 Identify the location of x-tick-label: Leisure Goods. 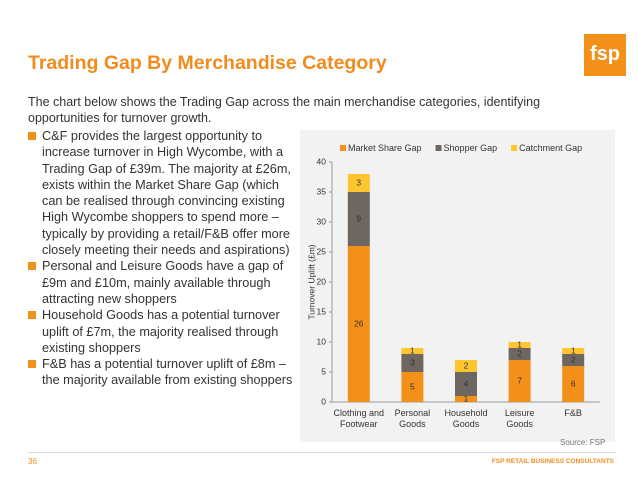
(519, 418).